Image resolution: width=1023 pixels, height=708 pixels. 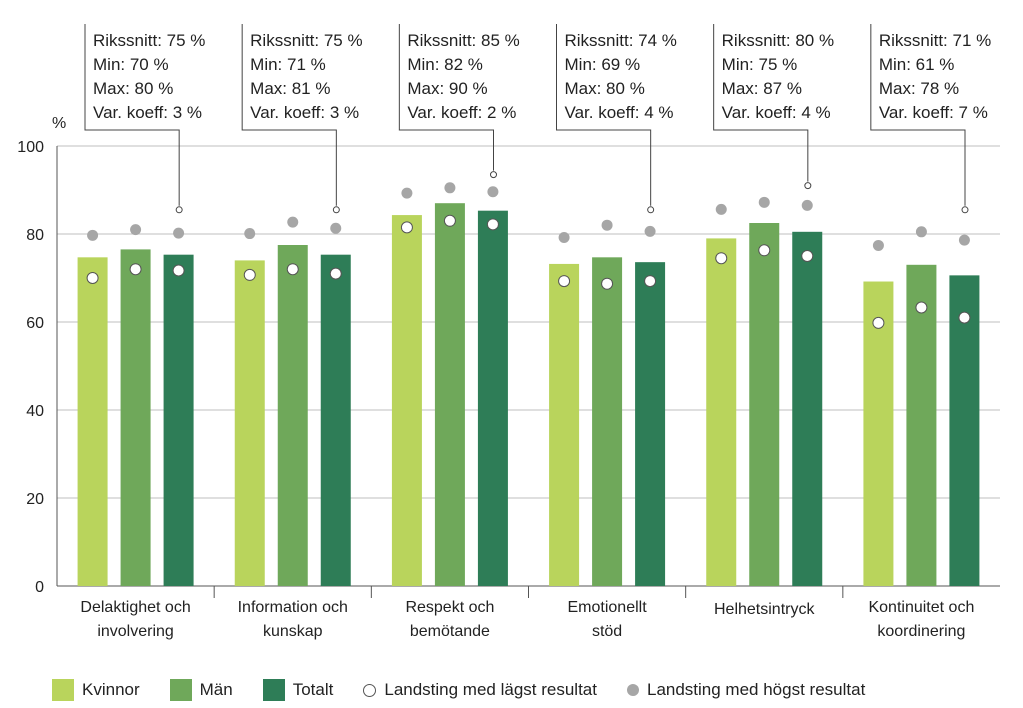 What do you see at coordinates (608, 607) in the screenshot?
I see `category-label: Emotionellt` at bounding box center [608, 607].